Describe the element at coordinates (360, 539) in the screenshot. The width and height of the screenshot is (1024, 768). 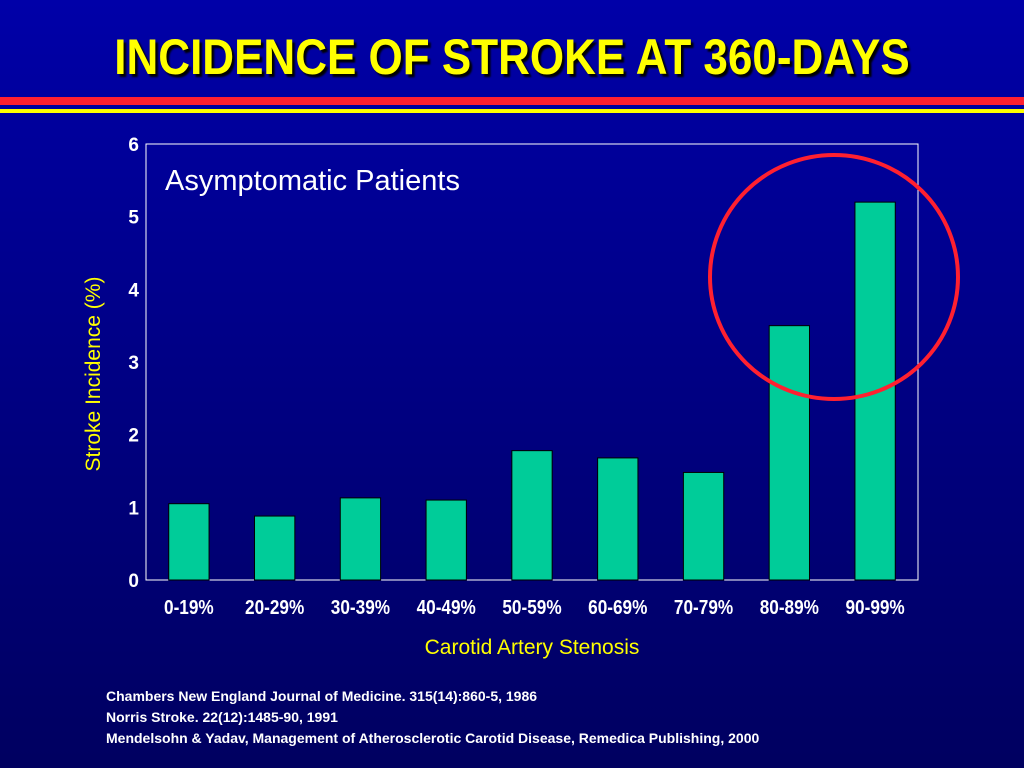
I see `bar-30-39%` at that location.